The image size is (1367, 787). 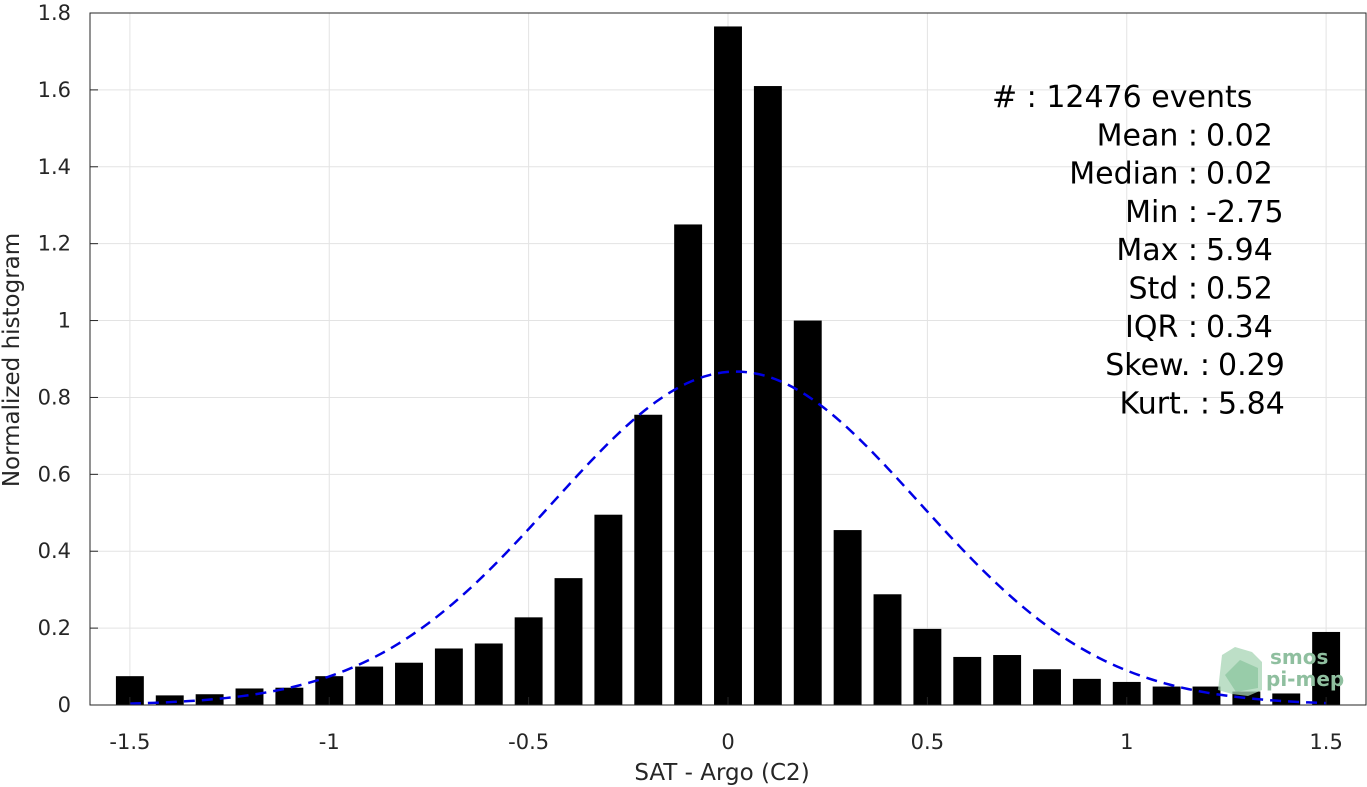 What do you see at coordinates (1149, 97) in the screenshot?
I see `stat-value: 12476 events` at bounding box center [1149, 97].